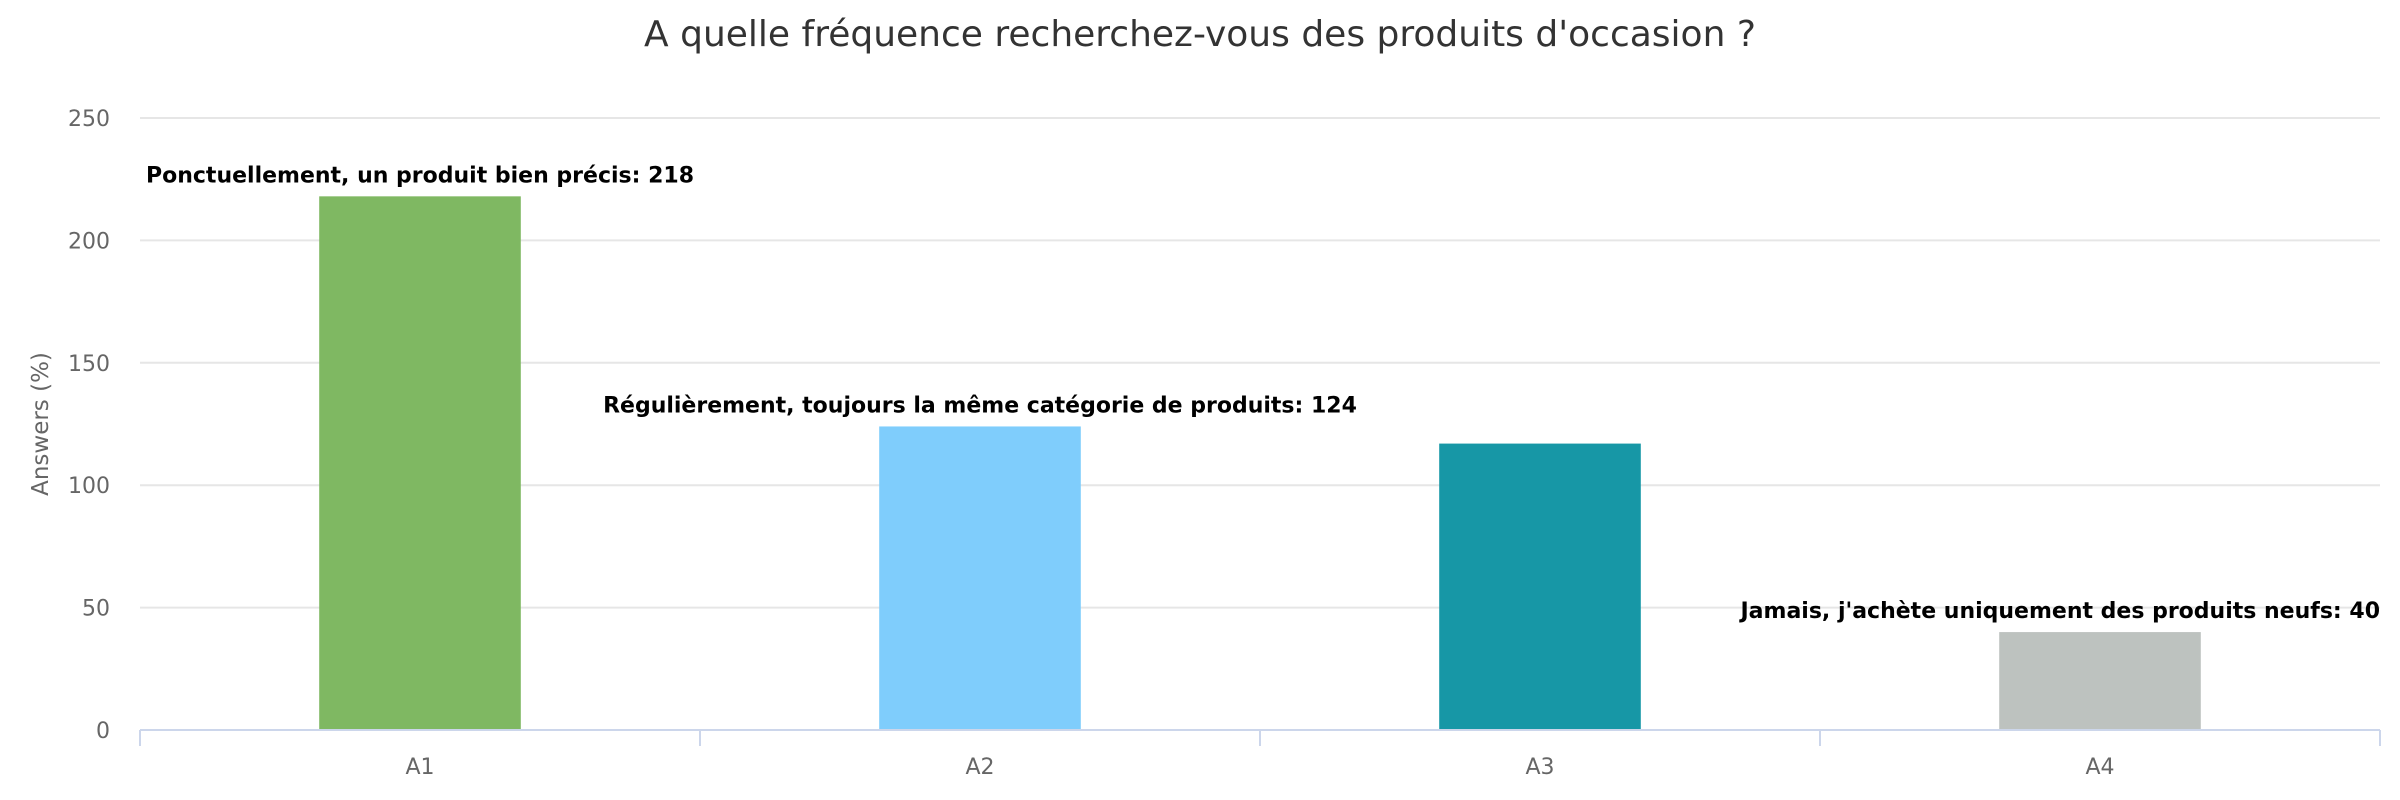 This screenshot has width=2400, height=800. I want to click on y-tick-label: 200, so click(89, 241).